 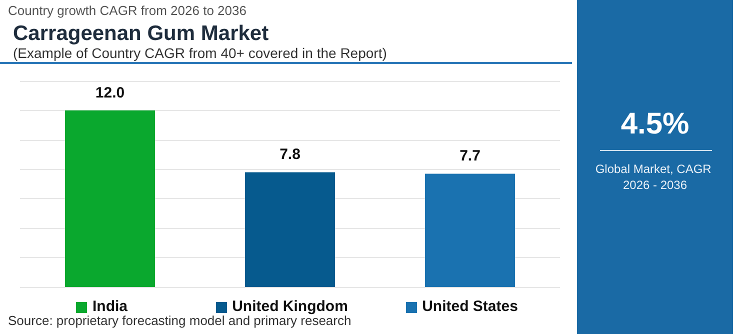 What do you see at coordinates (470, 306) in the screenshot?
I see `x-tick-label: United States` at bounding box center [470, 306].